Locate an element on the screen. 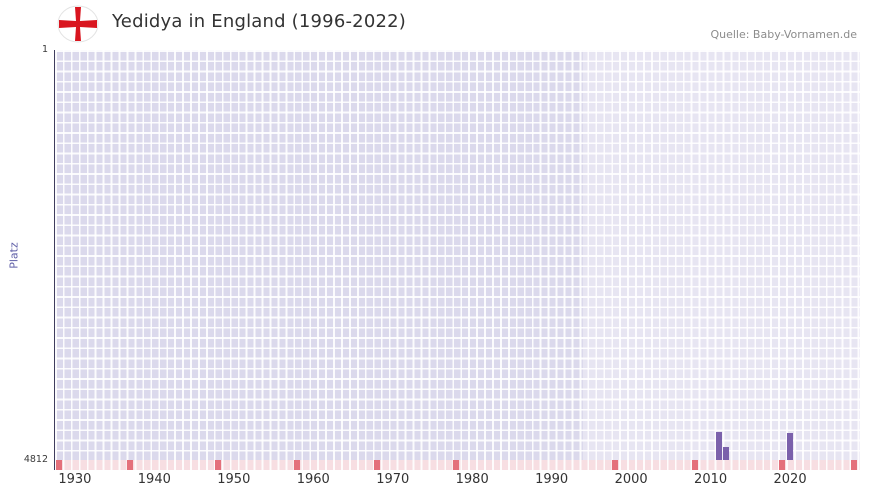  x-tick-label-1960: 1960 is located at coordinates (313, 479).